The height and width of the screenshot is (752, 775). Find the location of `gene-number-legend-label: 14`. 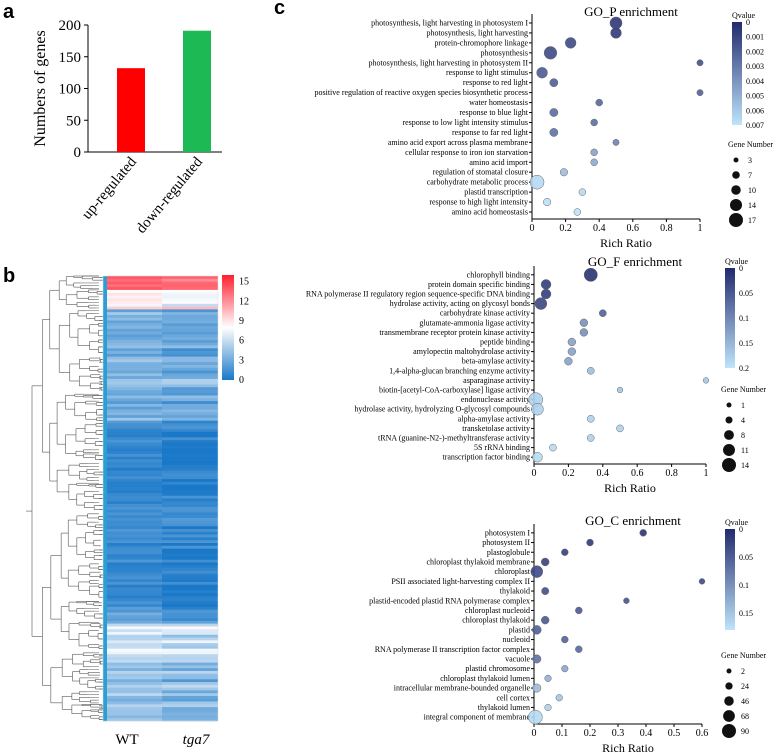

gene-number-legend-label: 14 is located at coordinates (745, 465).